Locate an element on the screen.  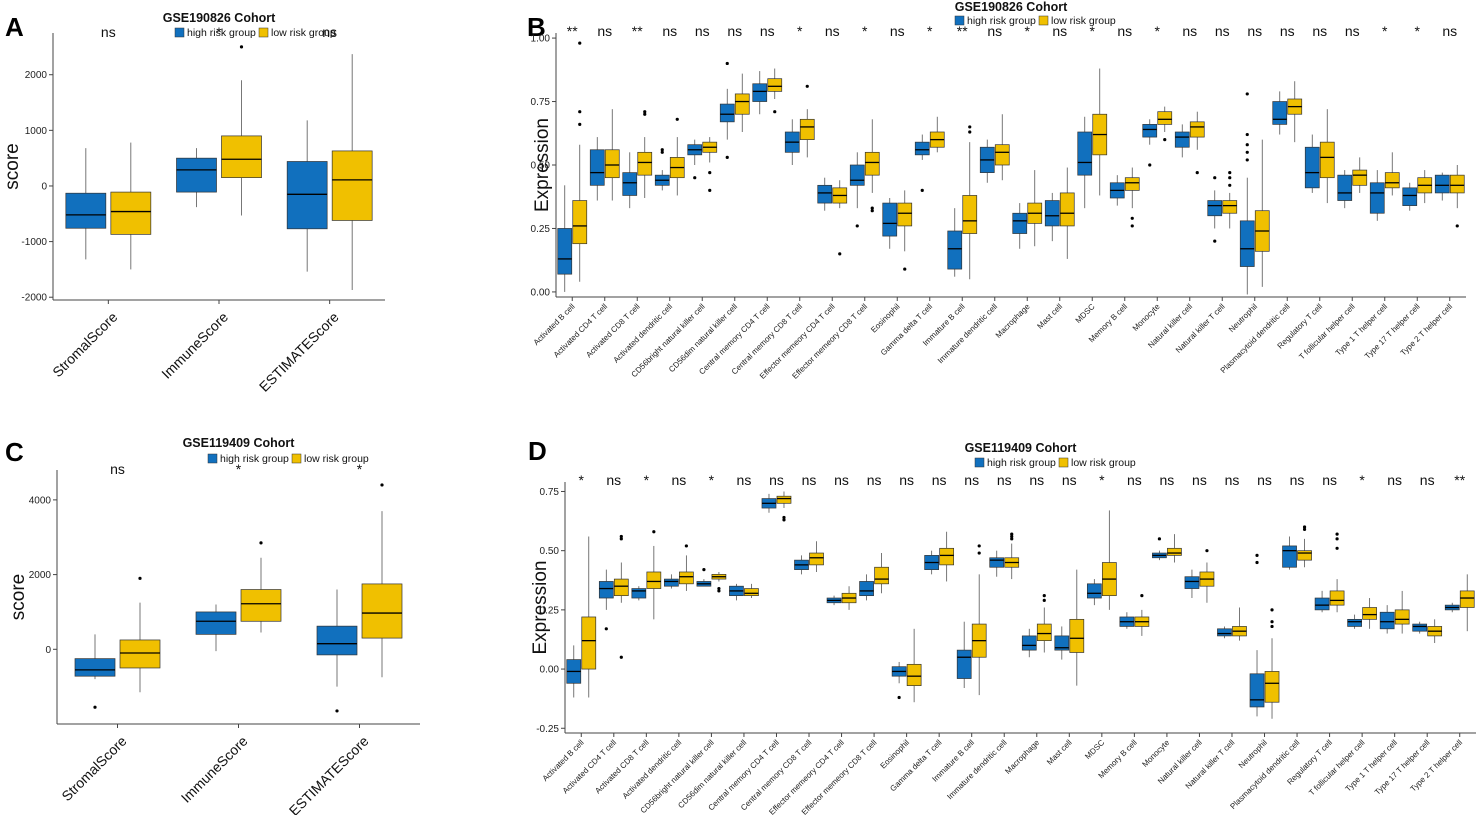
x-tick-label: MDSC is located at coordinates (1085, 313).